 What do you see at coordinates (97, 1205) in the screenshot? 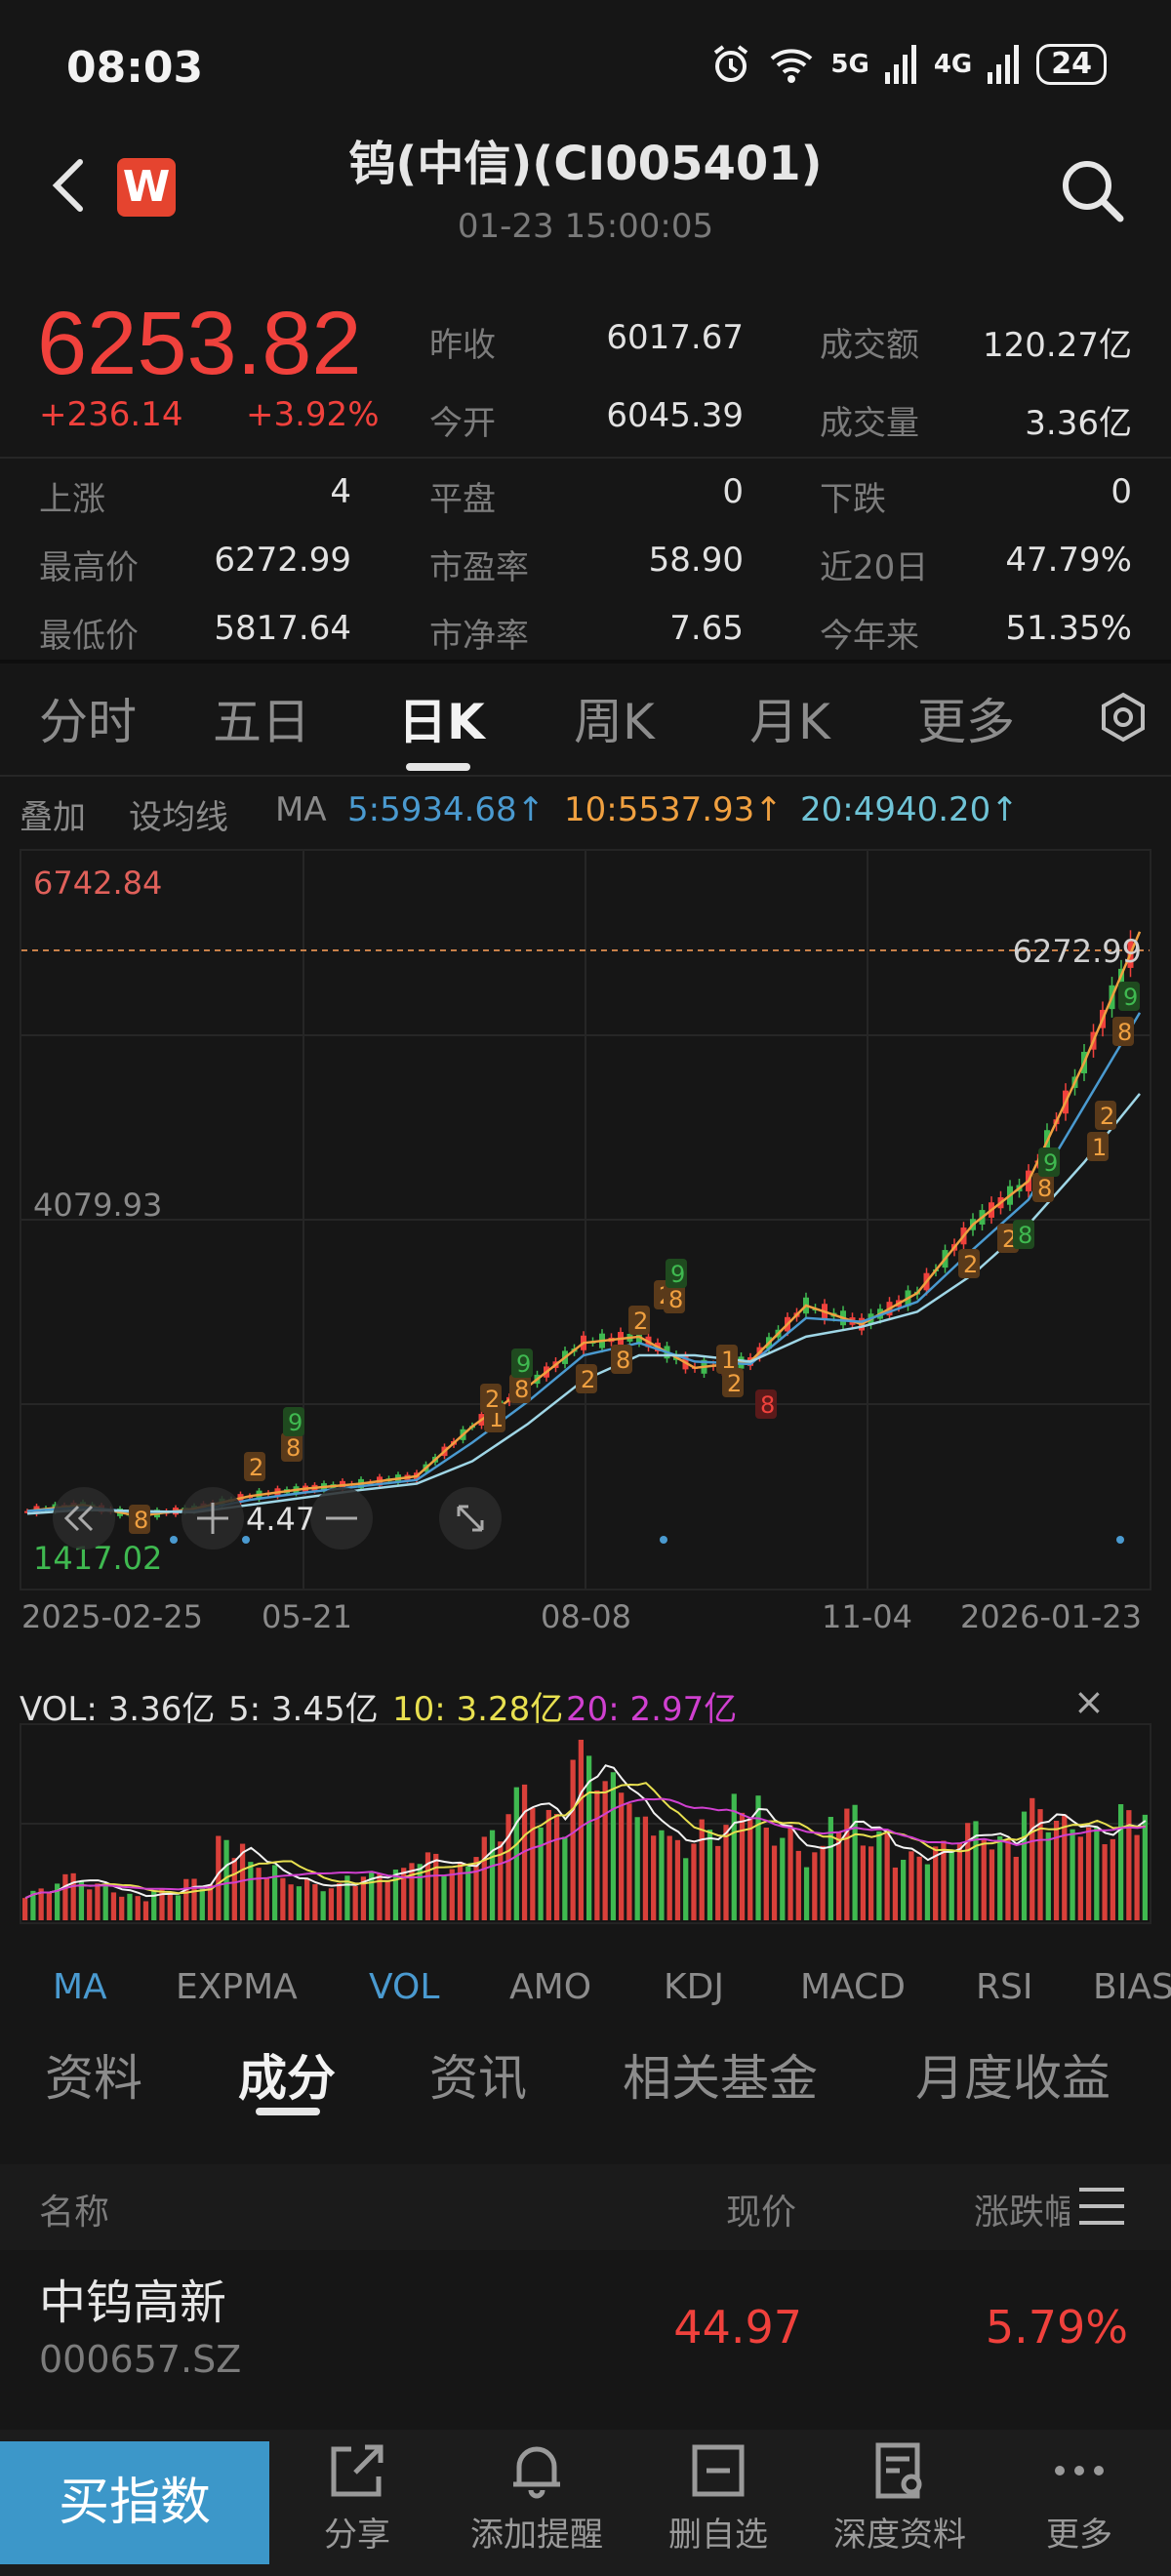
I see `y-label-mid: 4079.93` at bounding box center [97, 1205].